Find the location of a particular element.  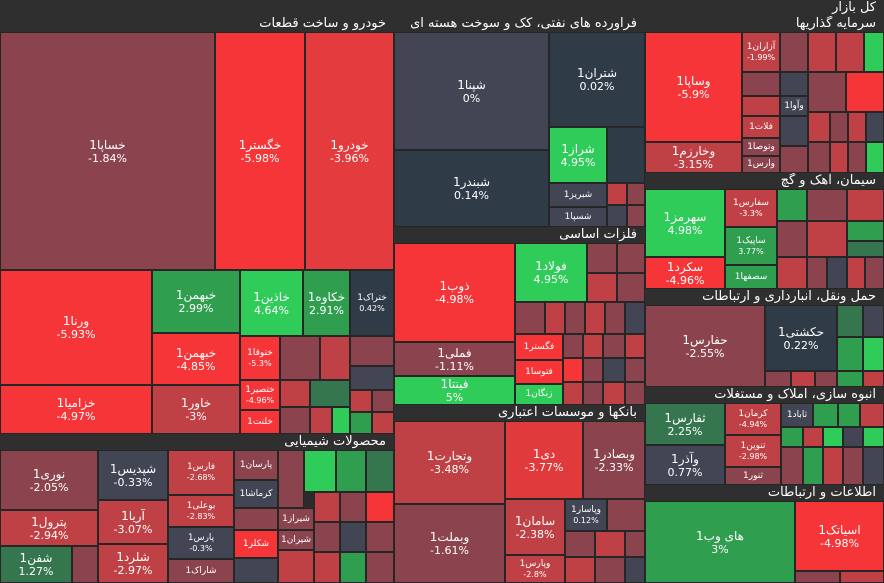

stock-tile-khavar: خاور1 -3% is located at coordinates (196, 409).